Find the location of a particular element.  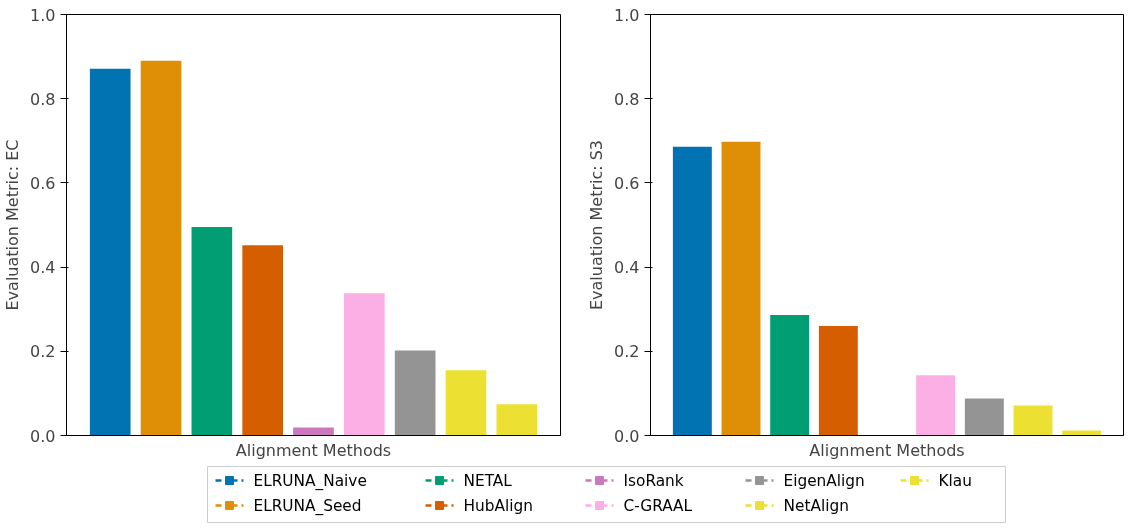

legend-label: ELRUNA_Naive is located at coordinates (310, 481).